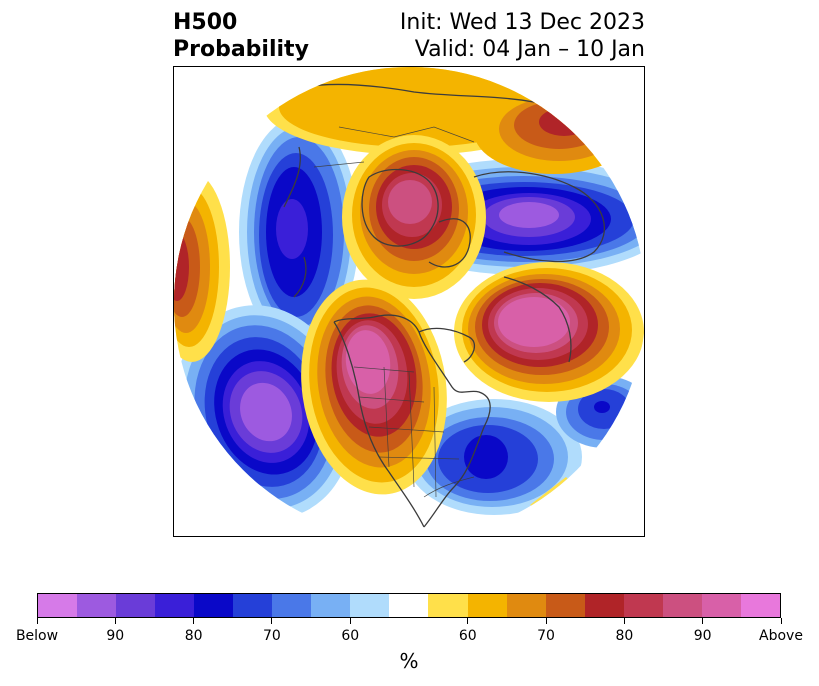 The height and width of the screenshot is (686, 819). Describe the element at coordinates (414, 217) in the screenshot. I see `anomaly-arctic-positive` at that location.